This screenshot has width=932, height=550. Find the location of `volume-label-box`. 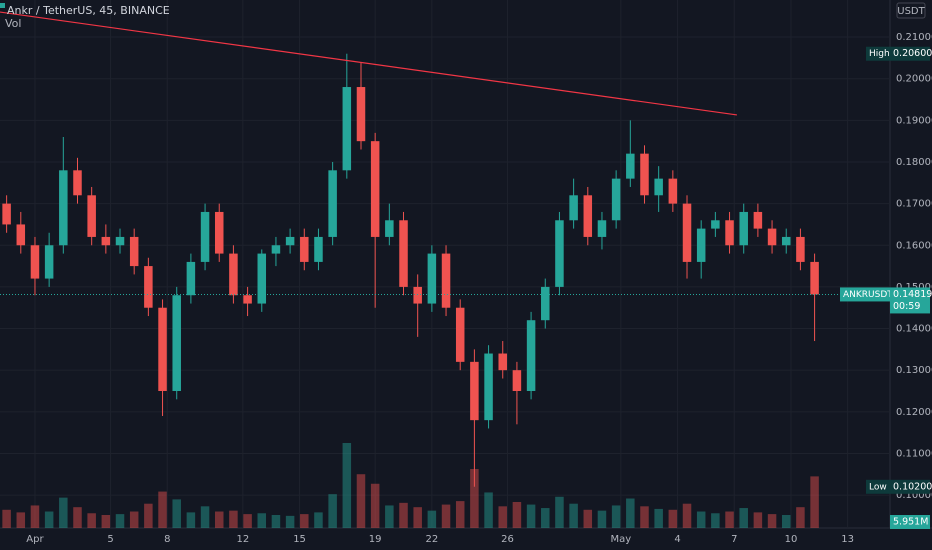

volume-label-box is located at coordinates (910, 522).